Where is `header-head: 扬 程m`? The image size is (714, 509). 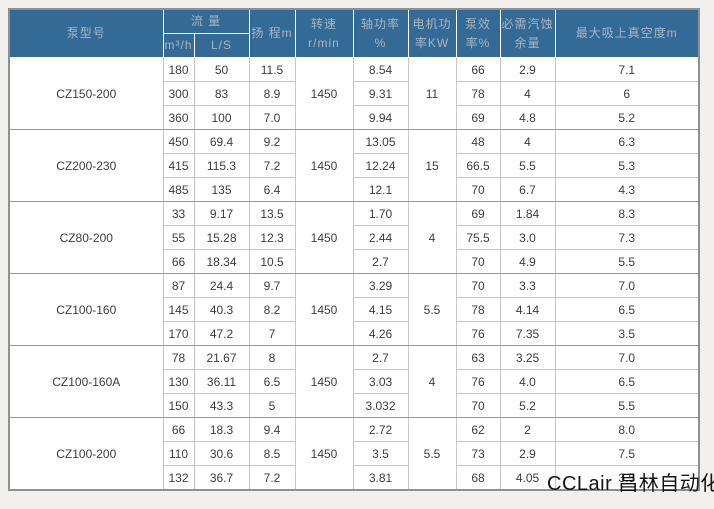 header-head: 扬 程m is located at coordinates (272, 33).